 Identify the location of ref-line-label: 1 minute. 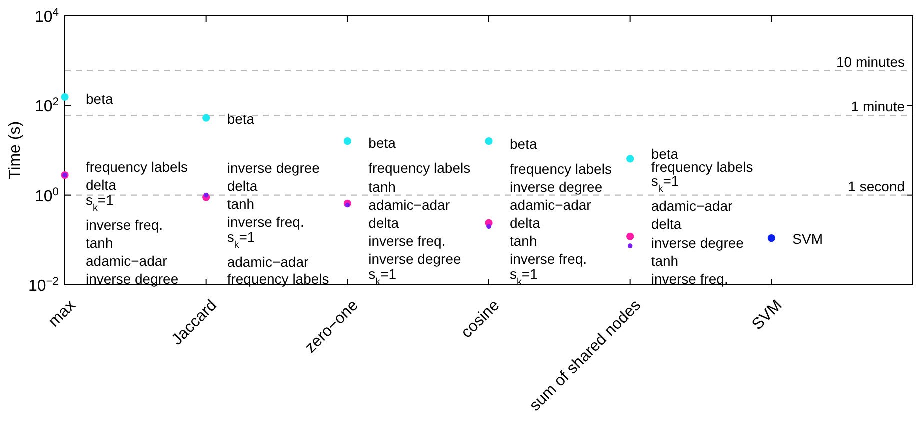
(878, 106).